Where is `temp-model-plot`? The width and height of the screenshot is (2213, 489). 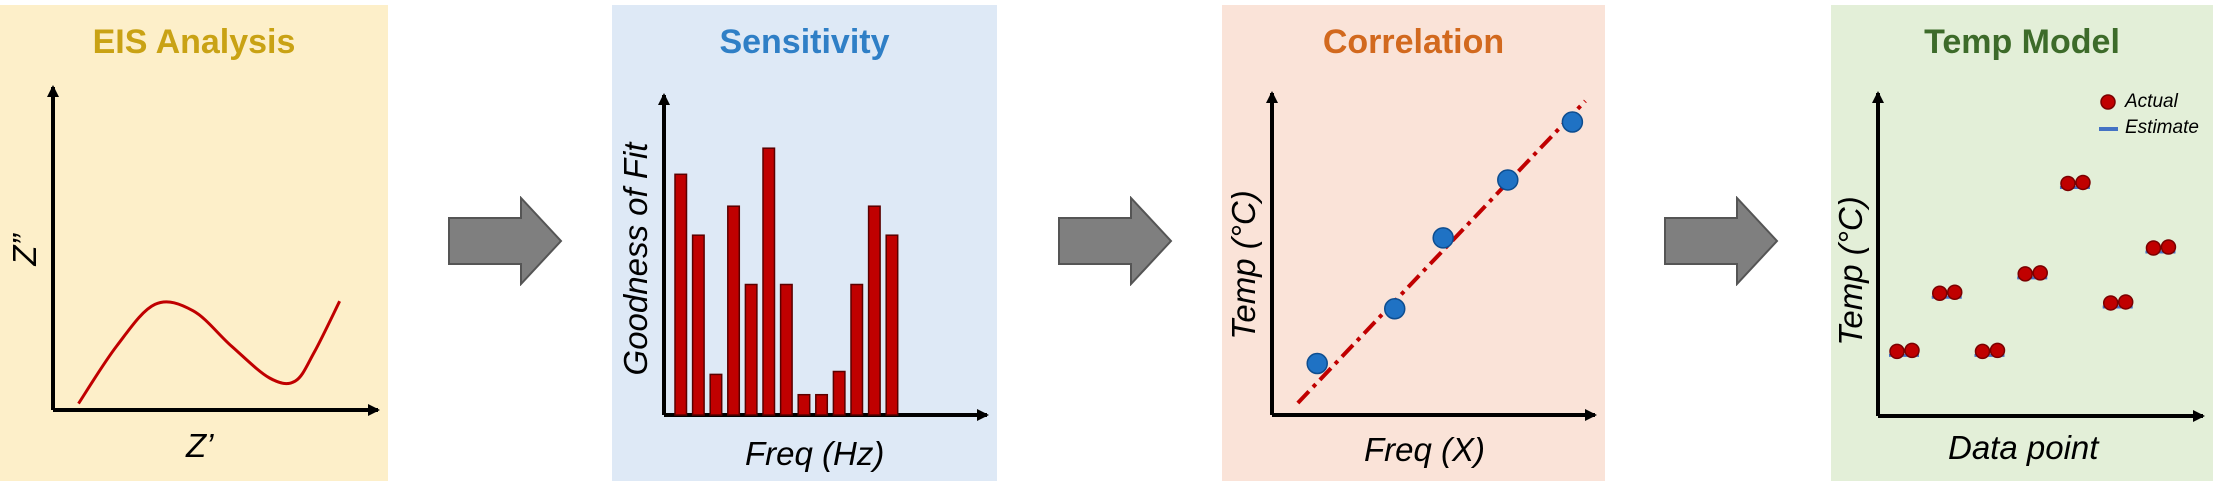 temp-model-plot is located at coordinates (2038, 256).